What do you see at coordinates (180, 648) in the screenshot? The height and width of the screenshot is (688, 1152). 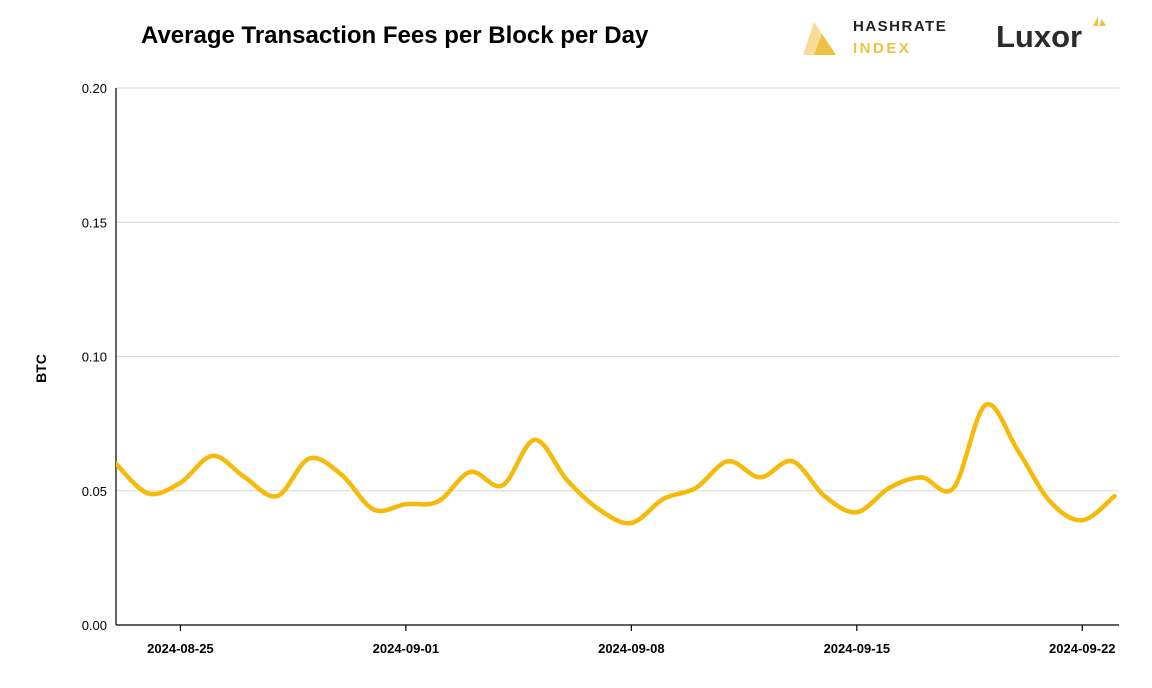 I see `x-tick-label: 2024-08-25` at bounding box center [180, 648].